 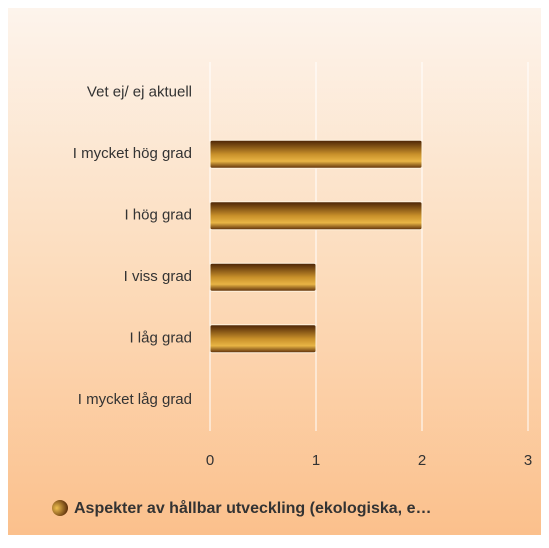 What do you see at coordinates (422, 460) in the screenshot?
I see `x-tick-label: 2` at bounding box center [422, 460].